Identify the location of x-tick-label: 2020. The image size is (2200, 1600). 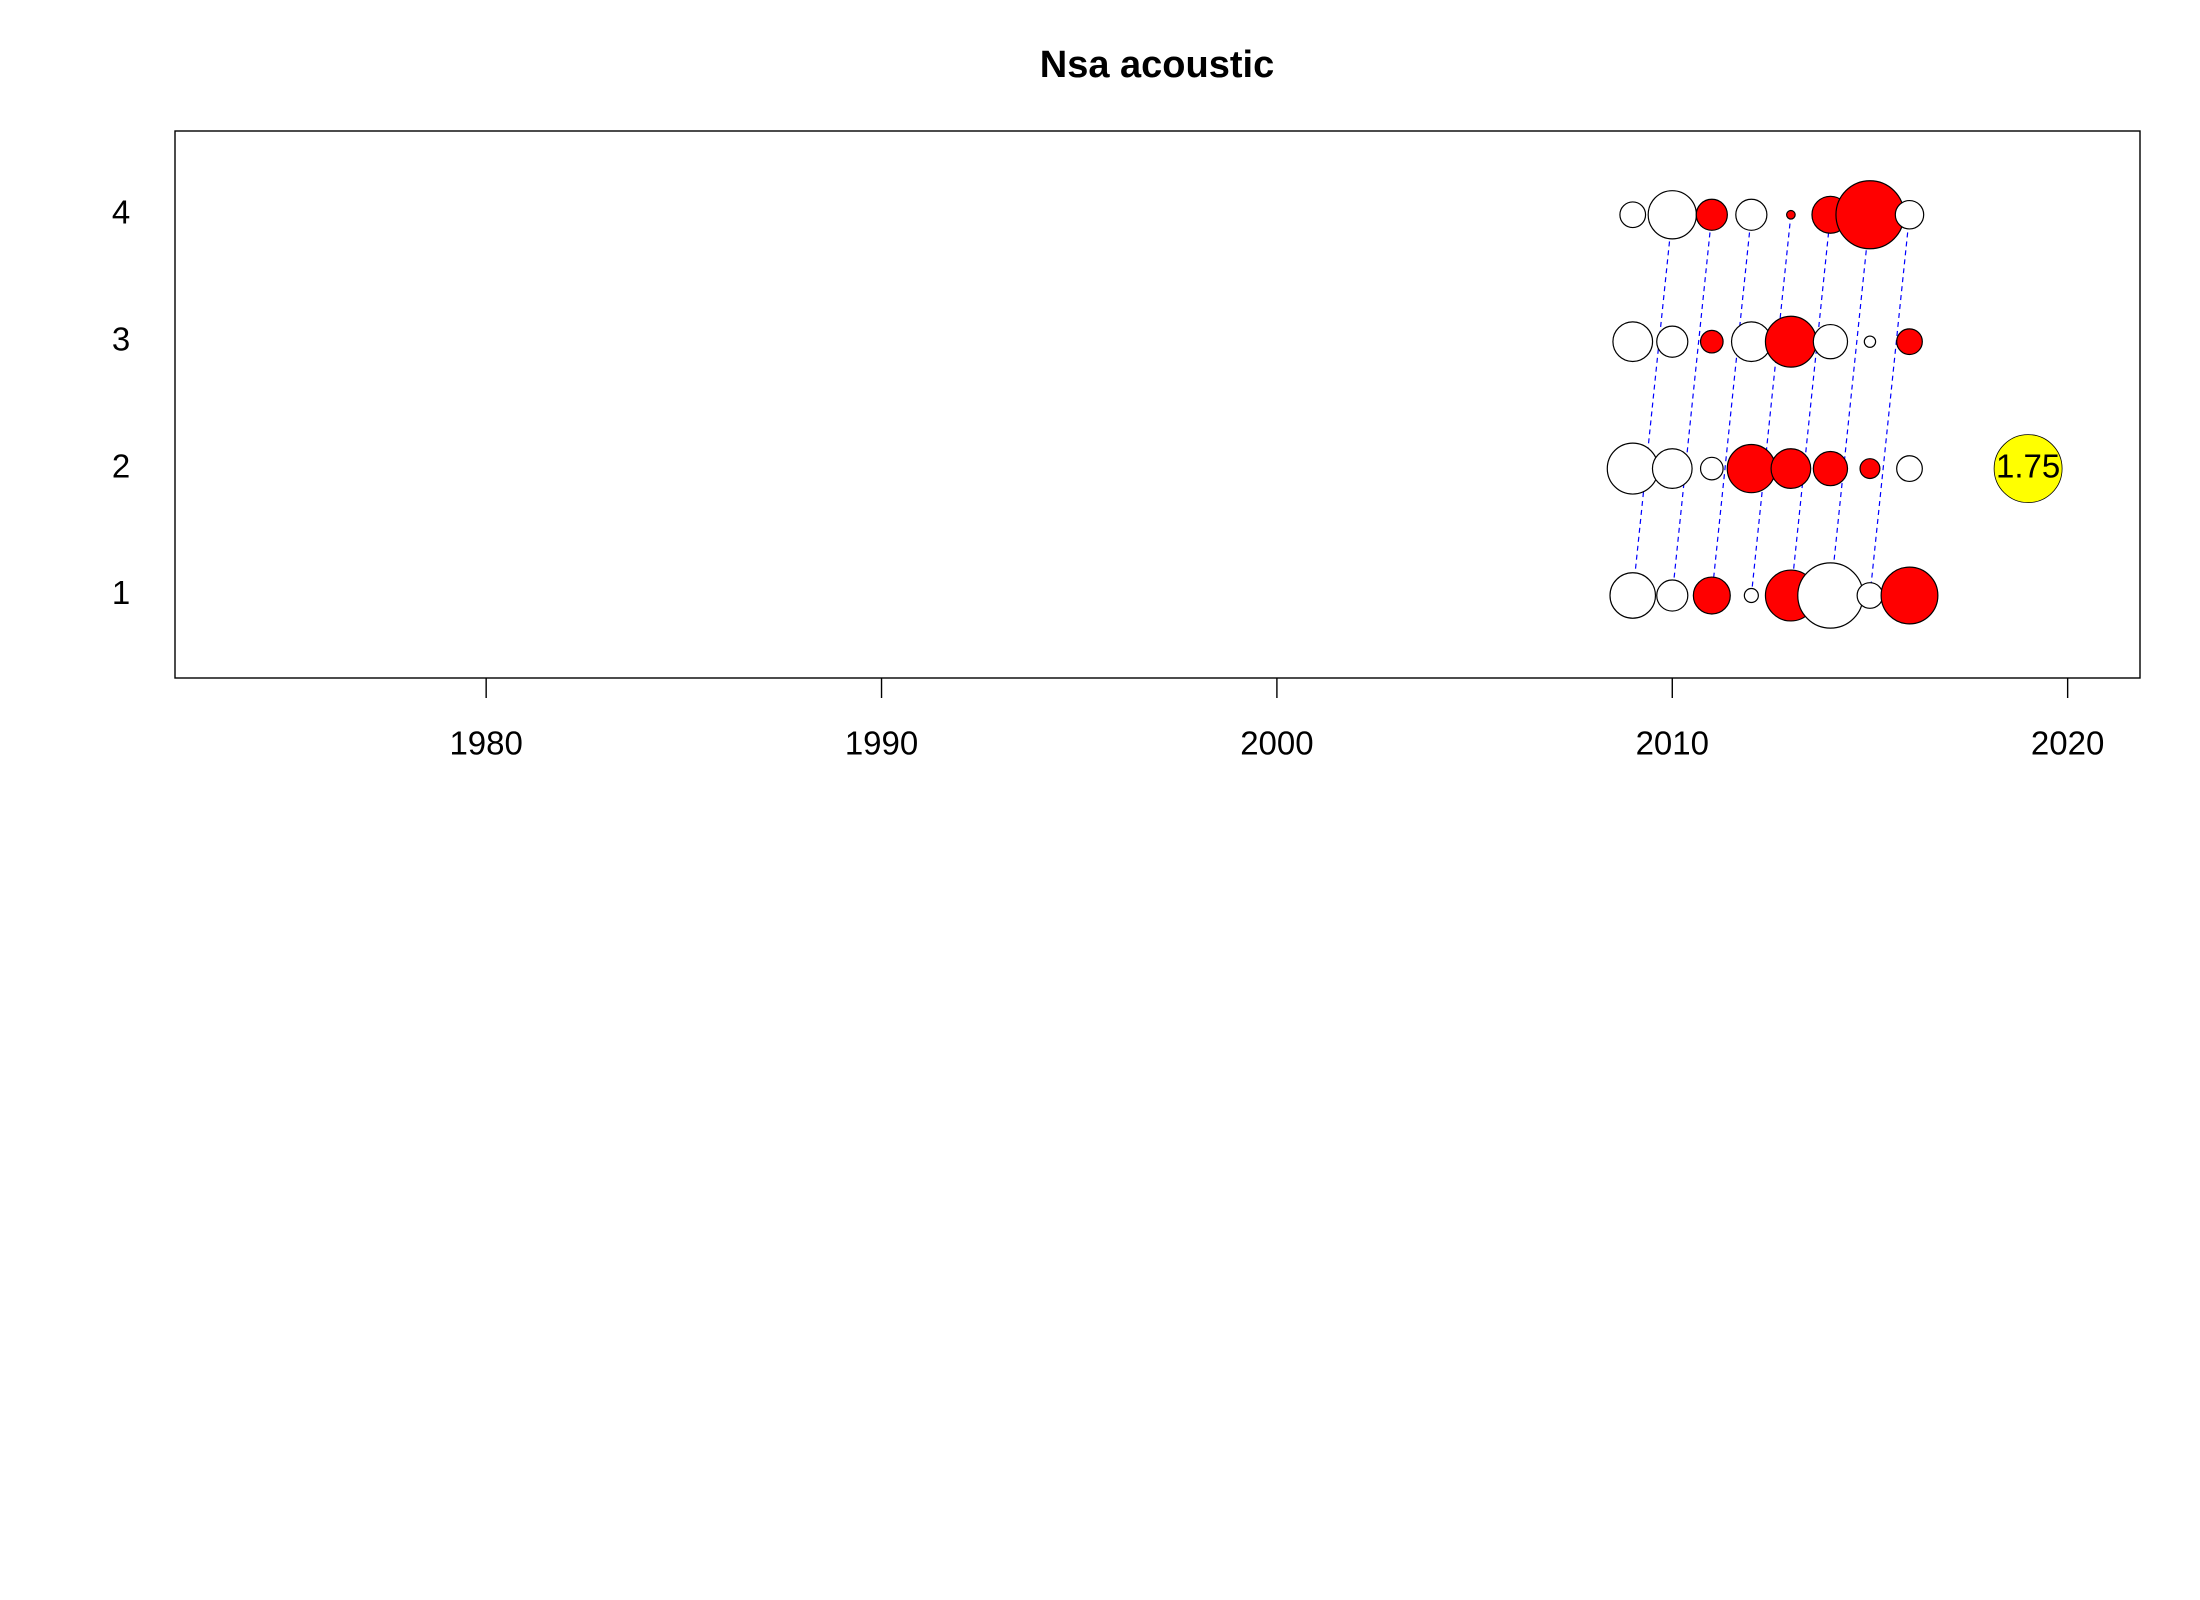
(2067, 743).